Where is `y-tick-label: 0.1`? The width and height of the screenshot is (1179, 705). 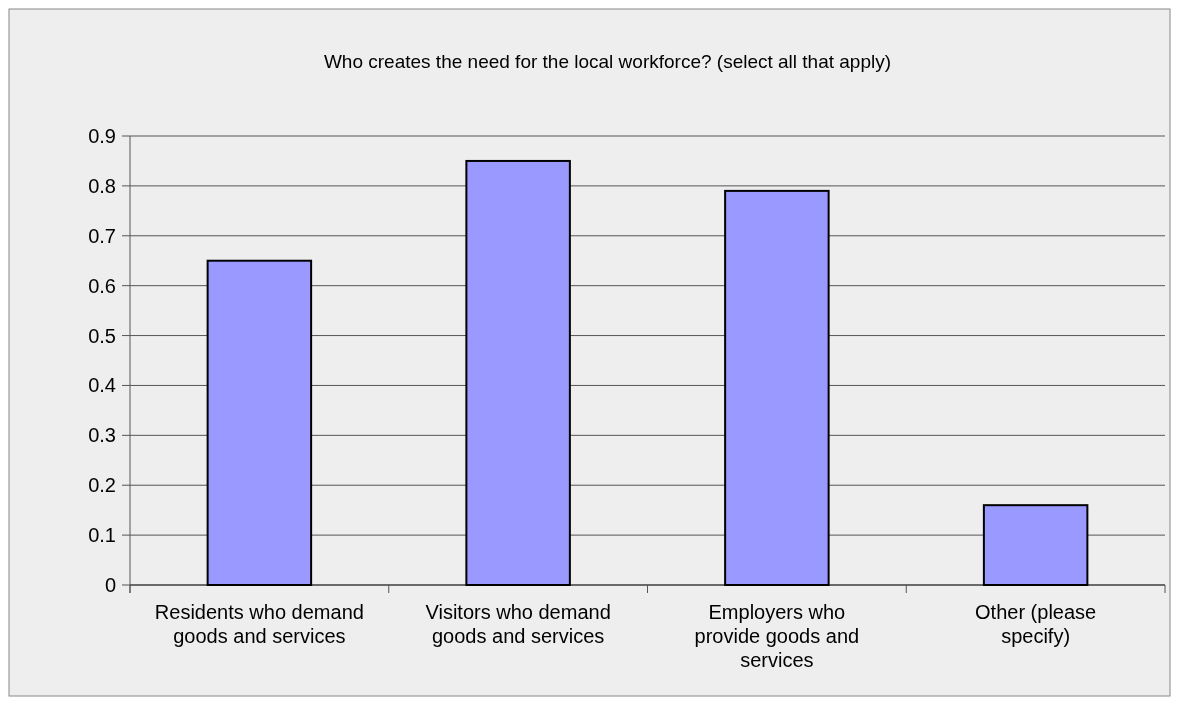
y-tick-label: 0.1 is located at coordinates (102, 535).